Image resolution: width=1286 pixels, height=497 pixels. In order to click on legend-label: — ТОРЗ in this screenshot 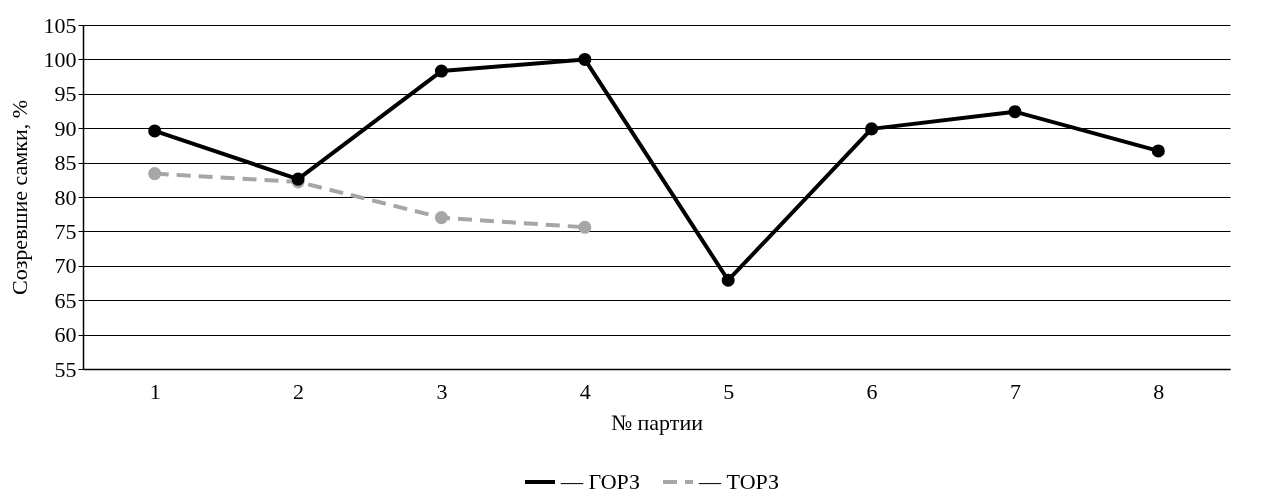, I will do `click(739, 481)`.